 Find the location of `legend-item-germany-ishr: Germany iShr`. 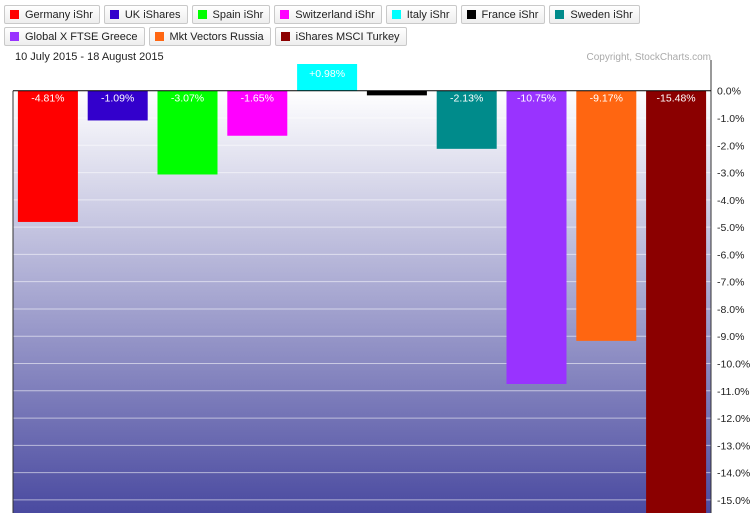

legend-item-germany-ishr: Germany iShr is located at coordinates (52, 14).